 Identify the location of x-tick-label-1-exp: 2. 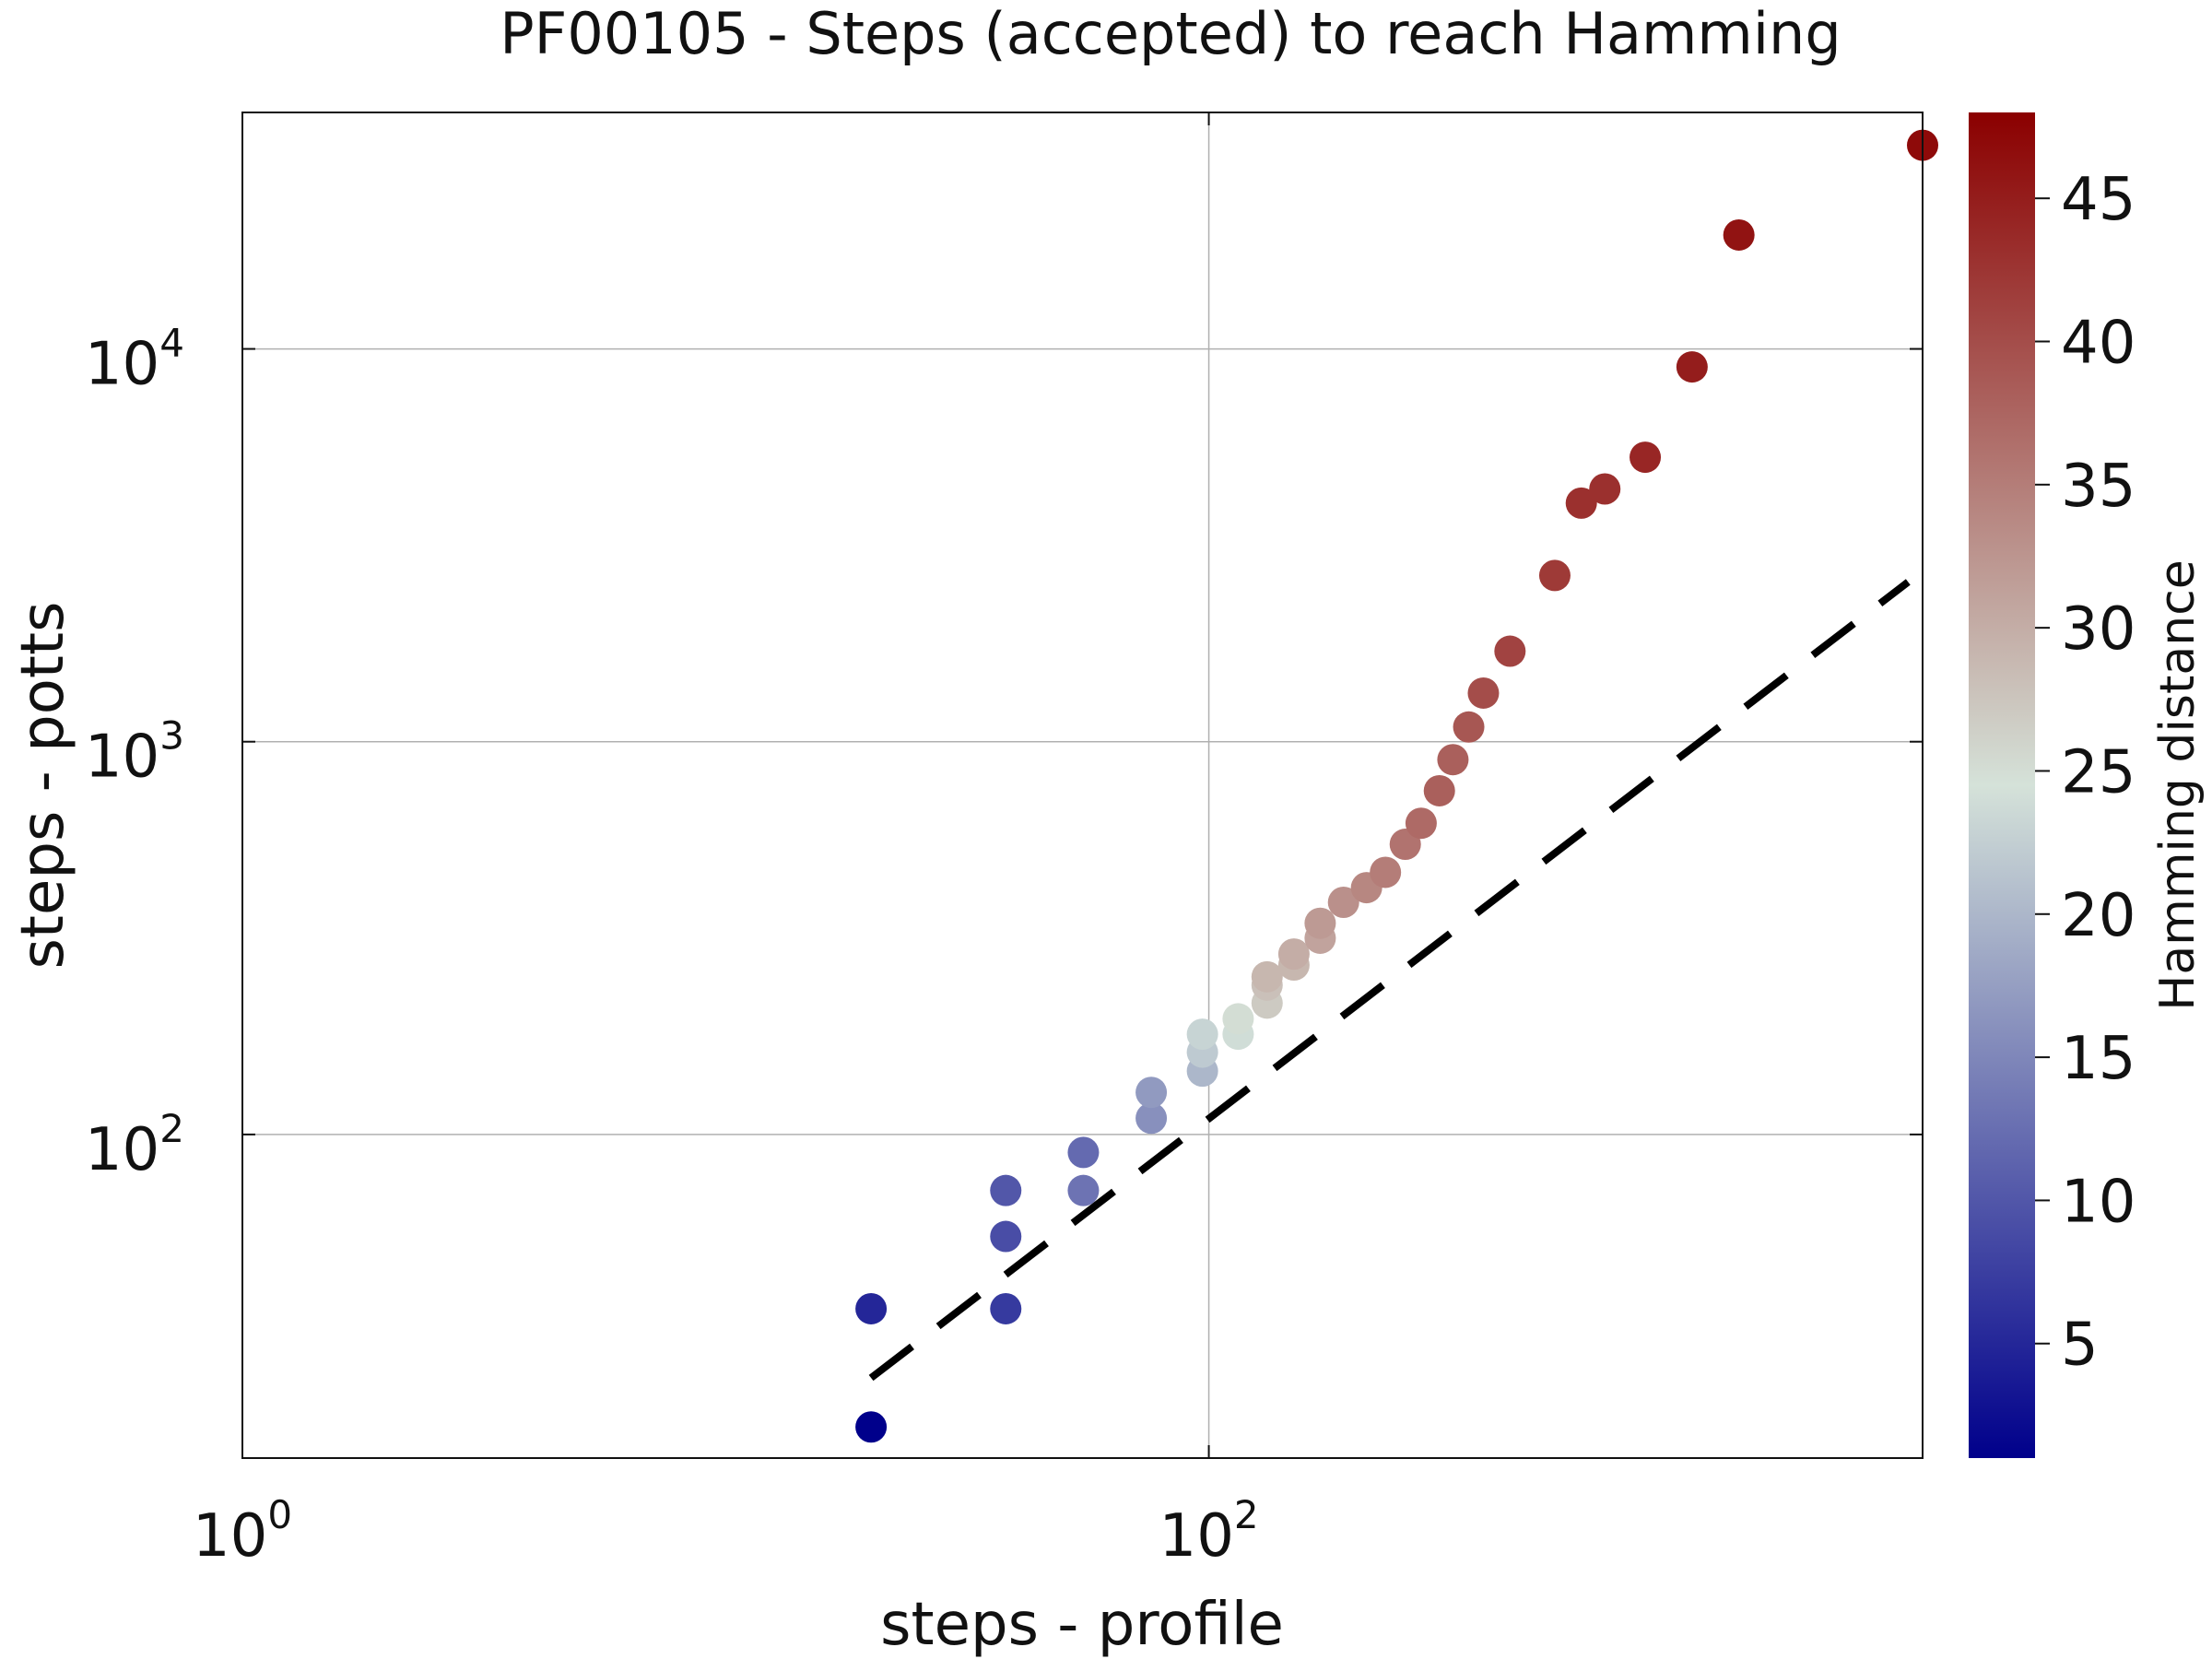
(1246, 1514).